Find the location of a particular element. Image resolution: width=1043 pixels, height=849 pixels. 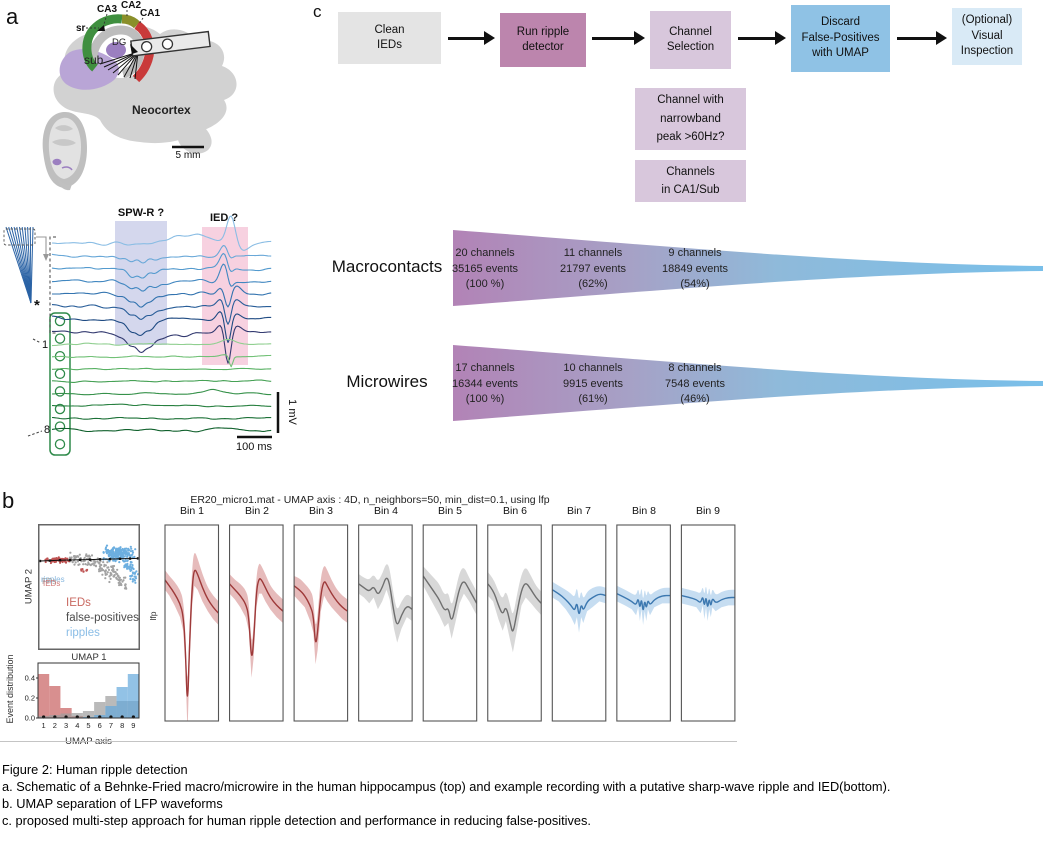

caption-line-b: b. UMAP separation of LFP waveforms is located at coordinates (112, 803).